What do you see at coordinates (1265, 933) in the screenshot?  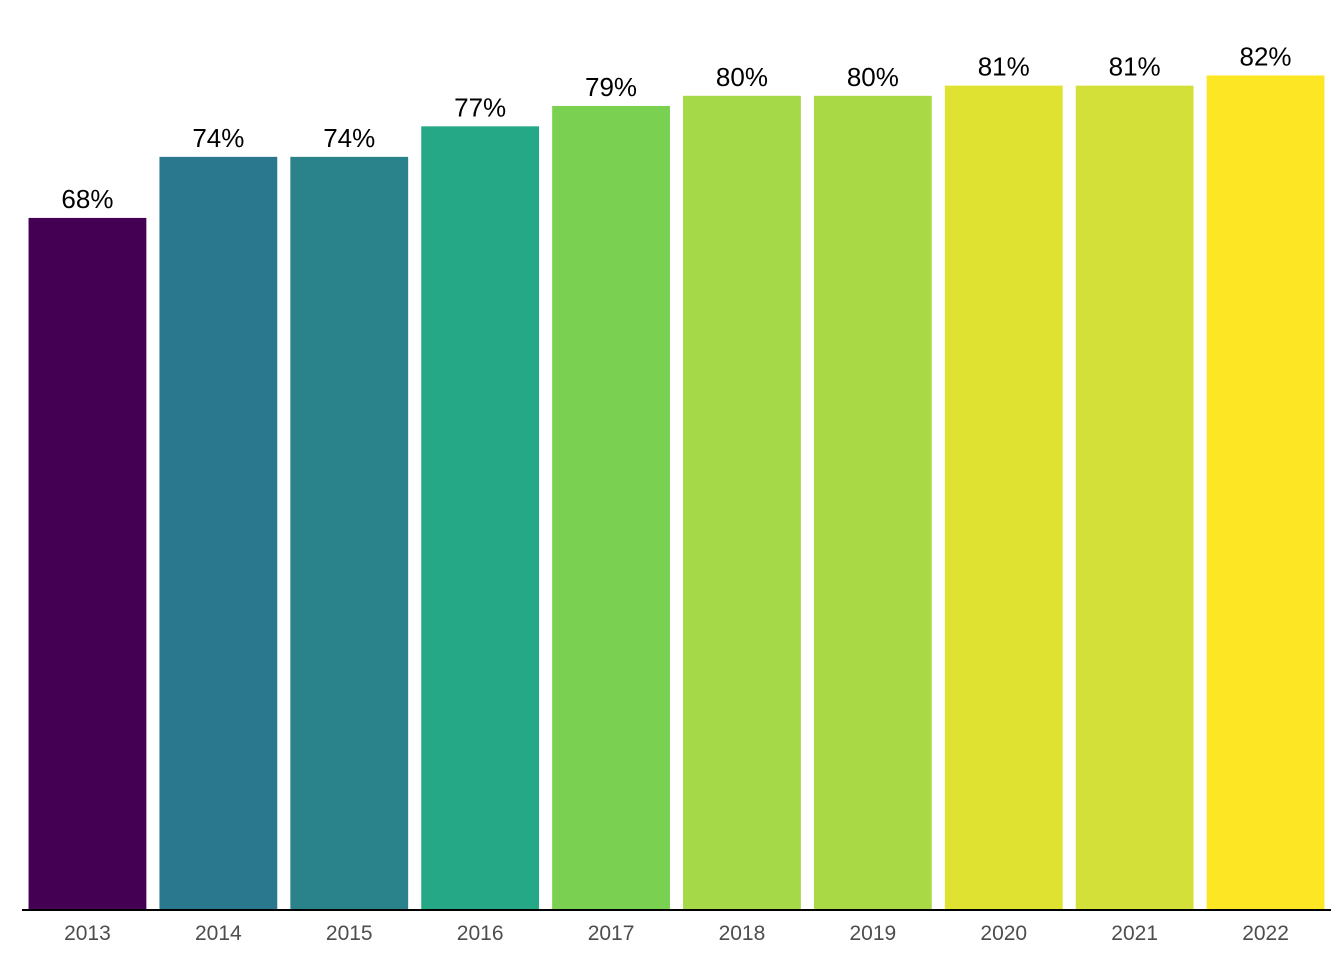 I see `x-tick-label-2022: 2022` at bounding box center [1265, 933].